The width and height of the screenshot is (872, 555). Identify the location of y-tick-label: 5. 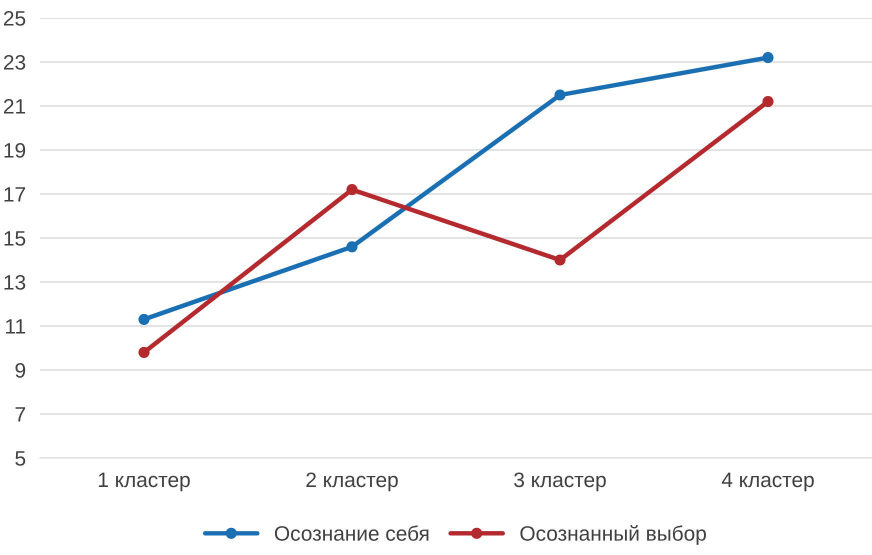
(20, 458).